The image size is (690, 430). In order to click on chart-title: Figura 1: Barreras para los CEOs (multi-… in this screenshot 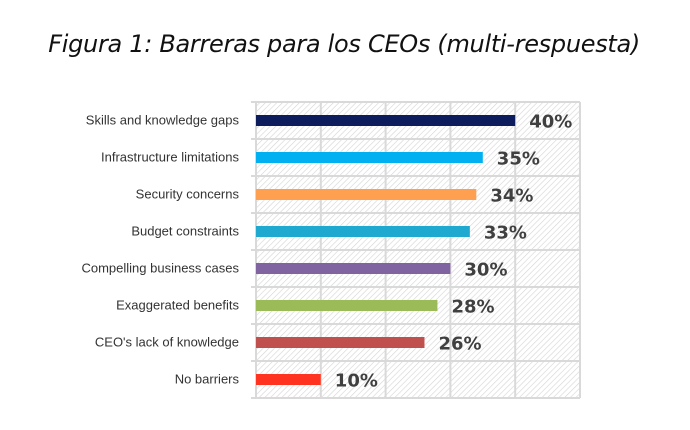, I will do `click(344, 44)`.